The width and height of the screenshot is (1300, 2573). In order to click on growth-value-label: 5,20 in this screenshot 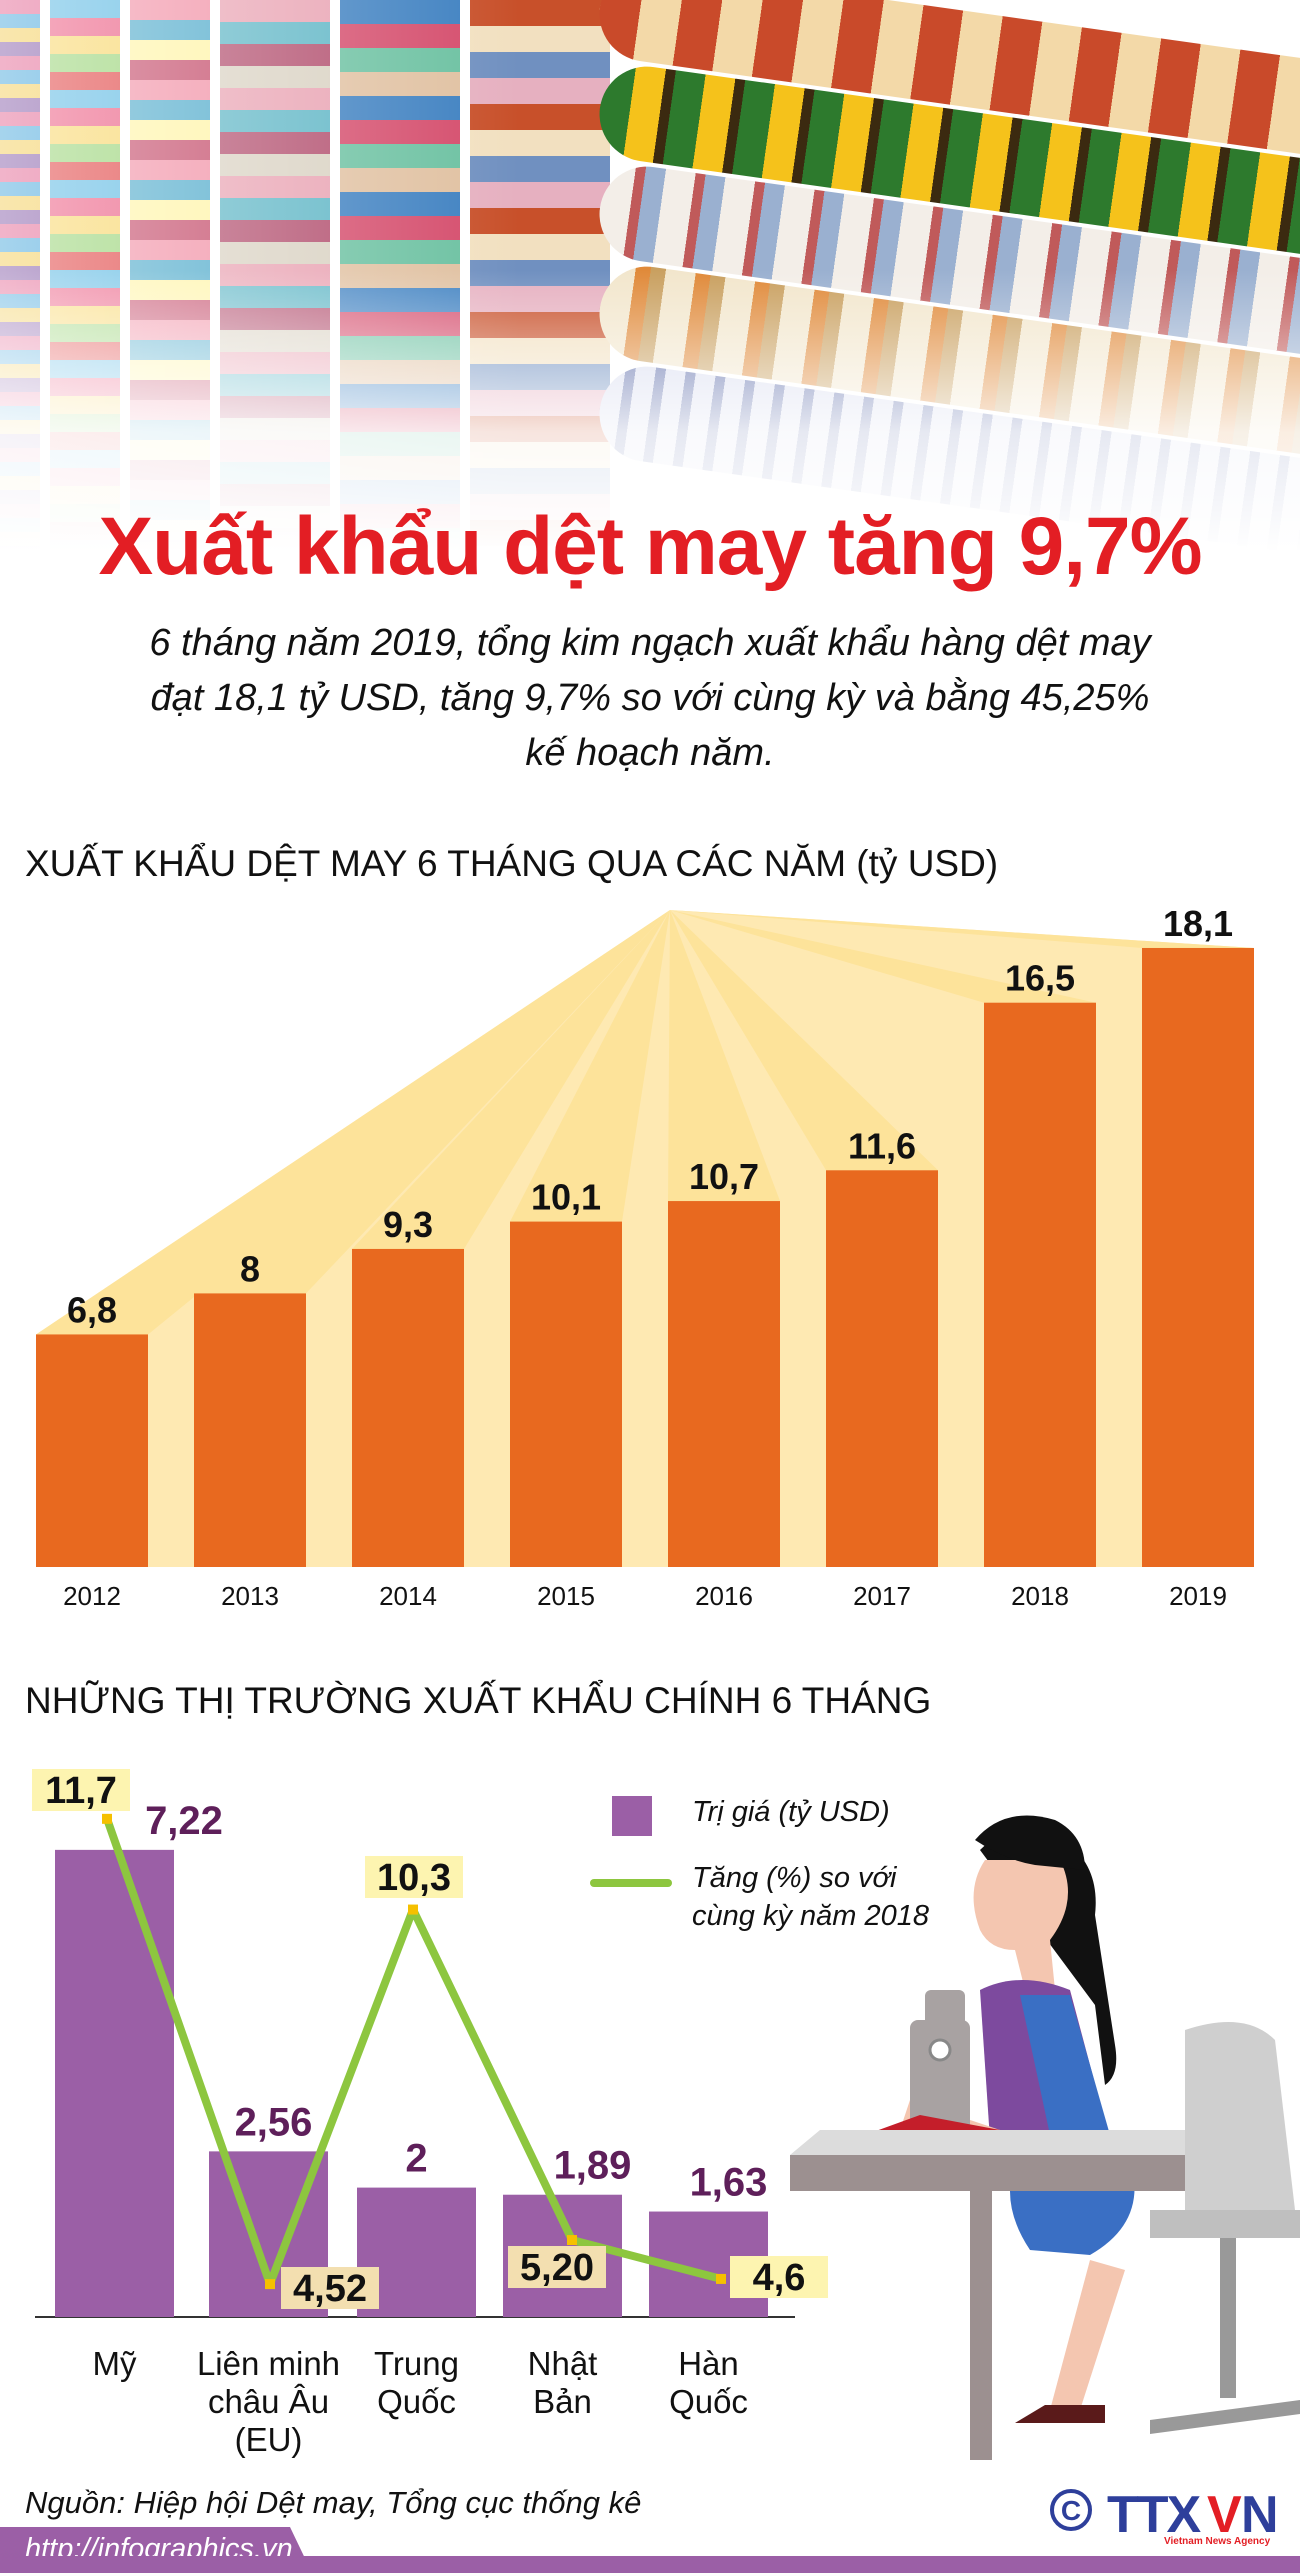, I will do `click(557, 2268)`.